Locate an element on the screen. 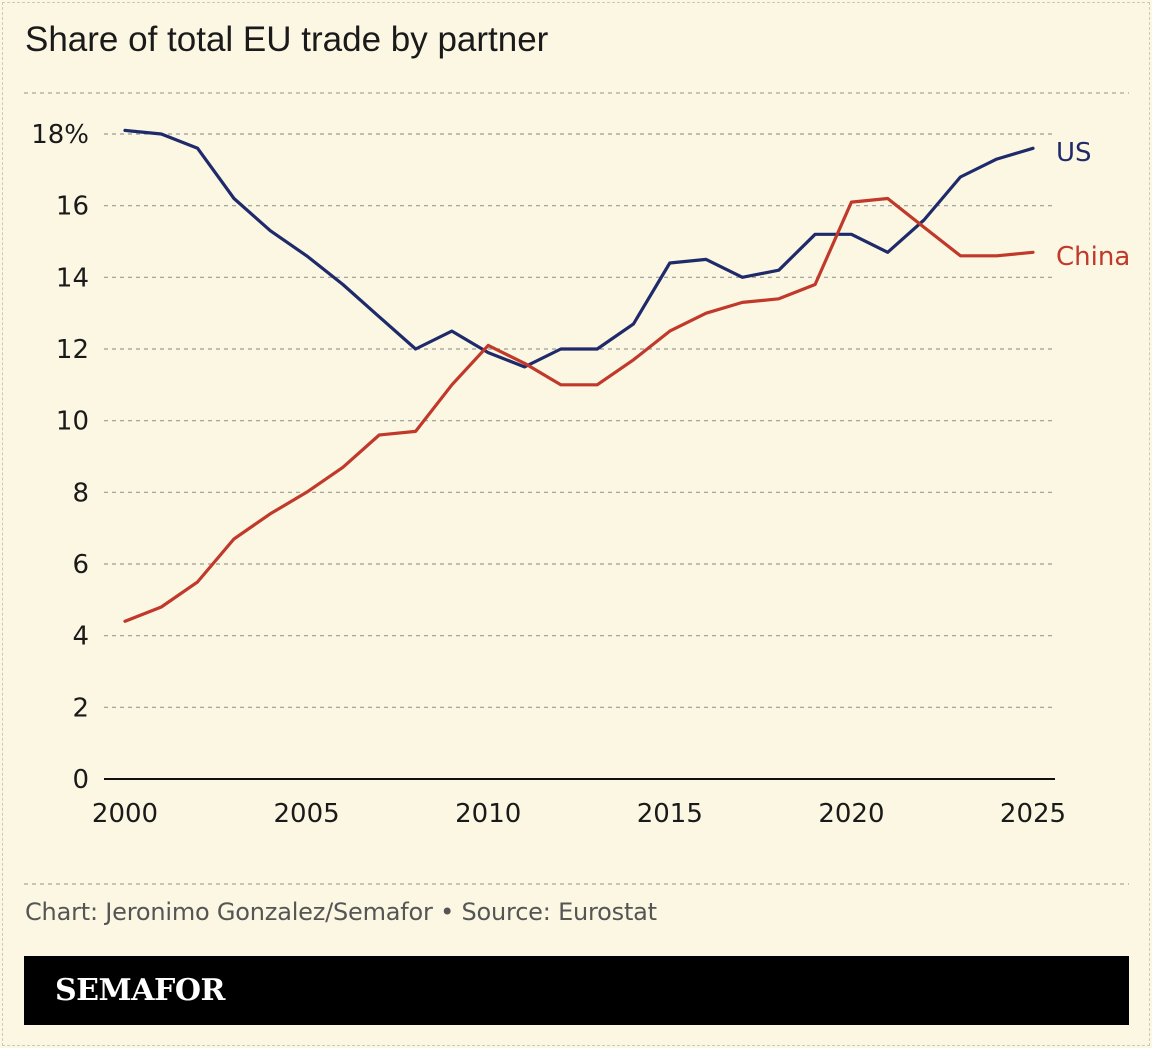  y-tick-label: 8 is located at coordinates (80, 493).